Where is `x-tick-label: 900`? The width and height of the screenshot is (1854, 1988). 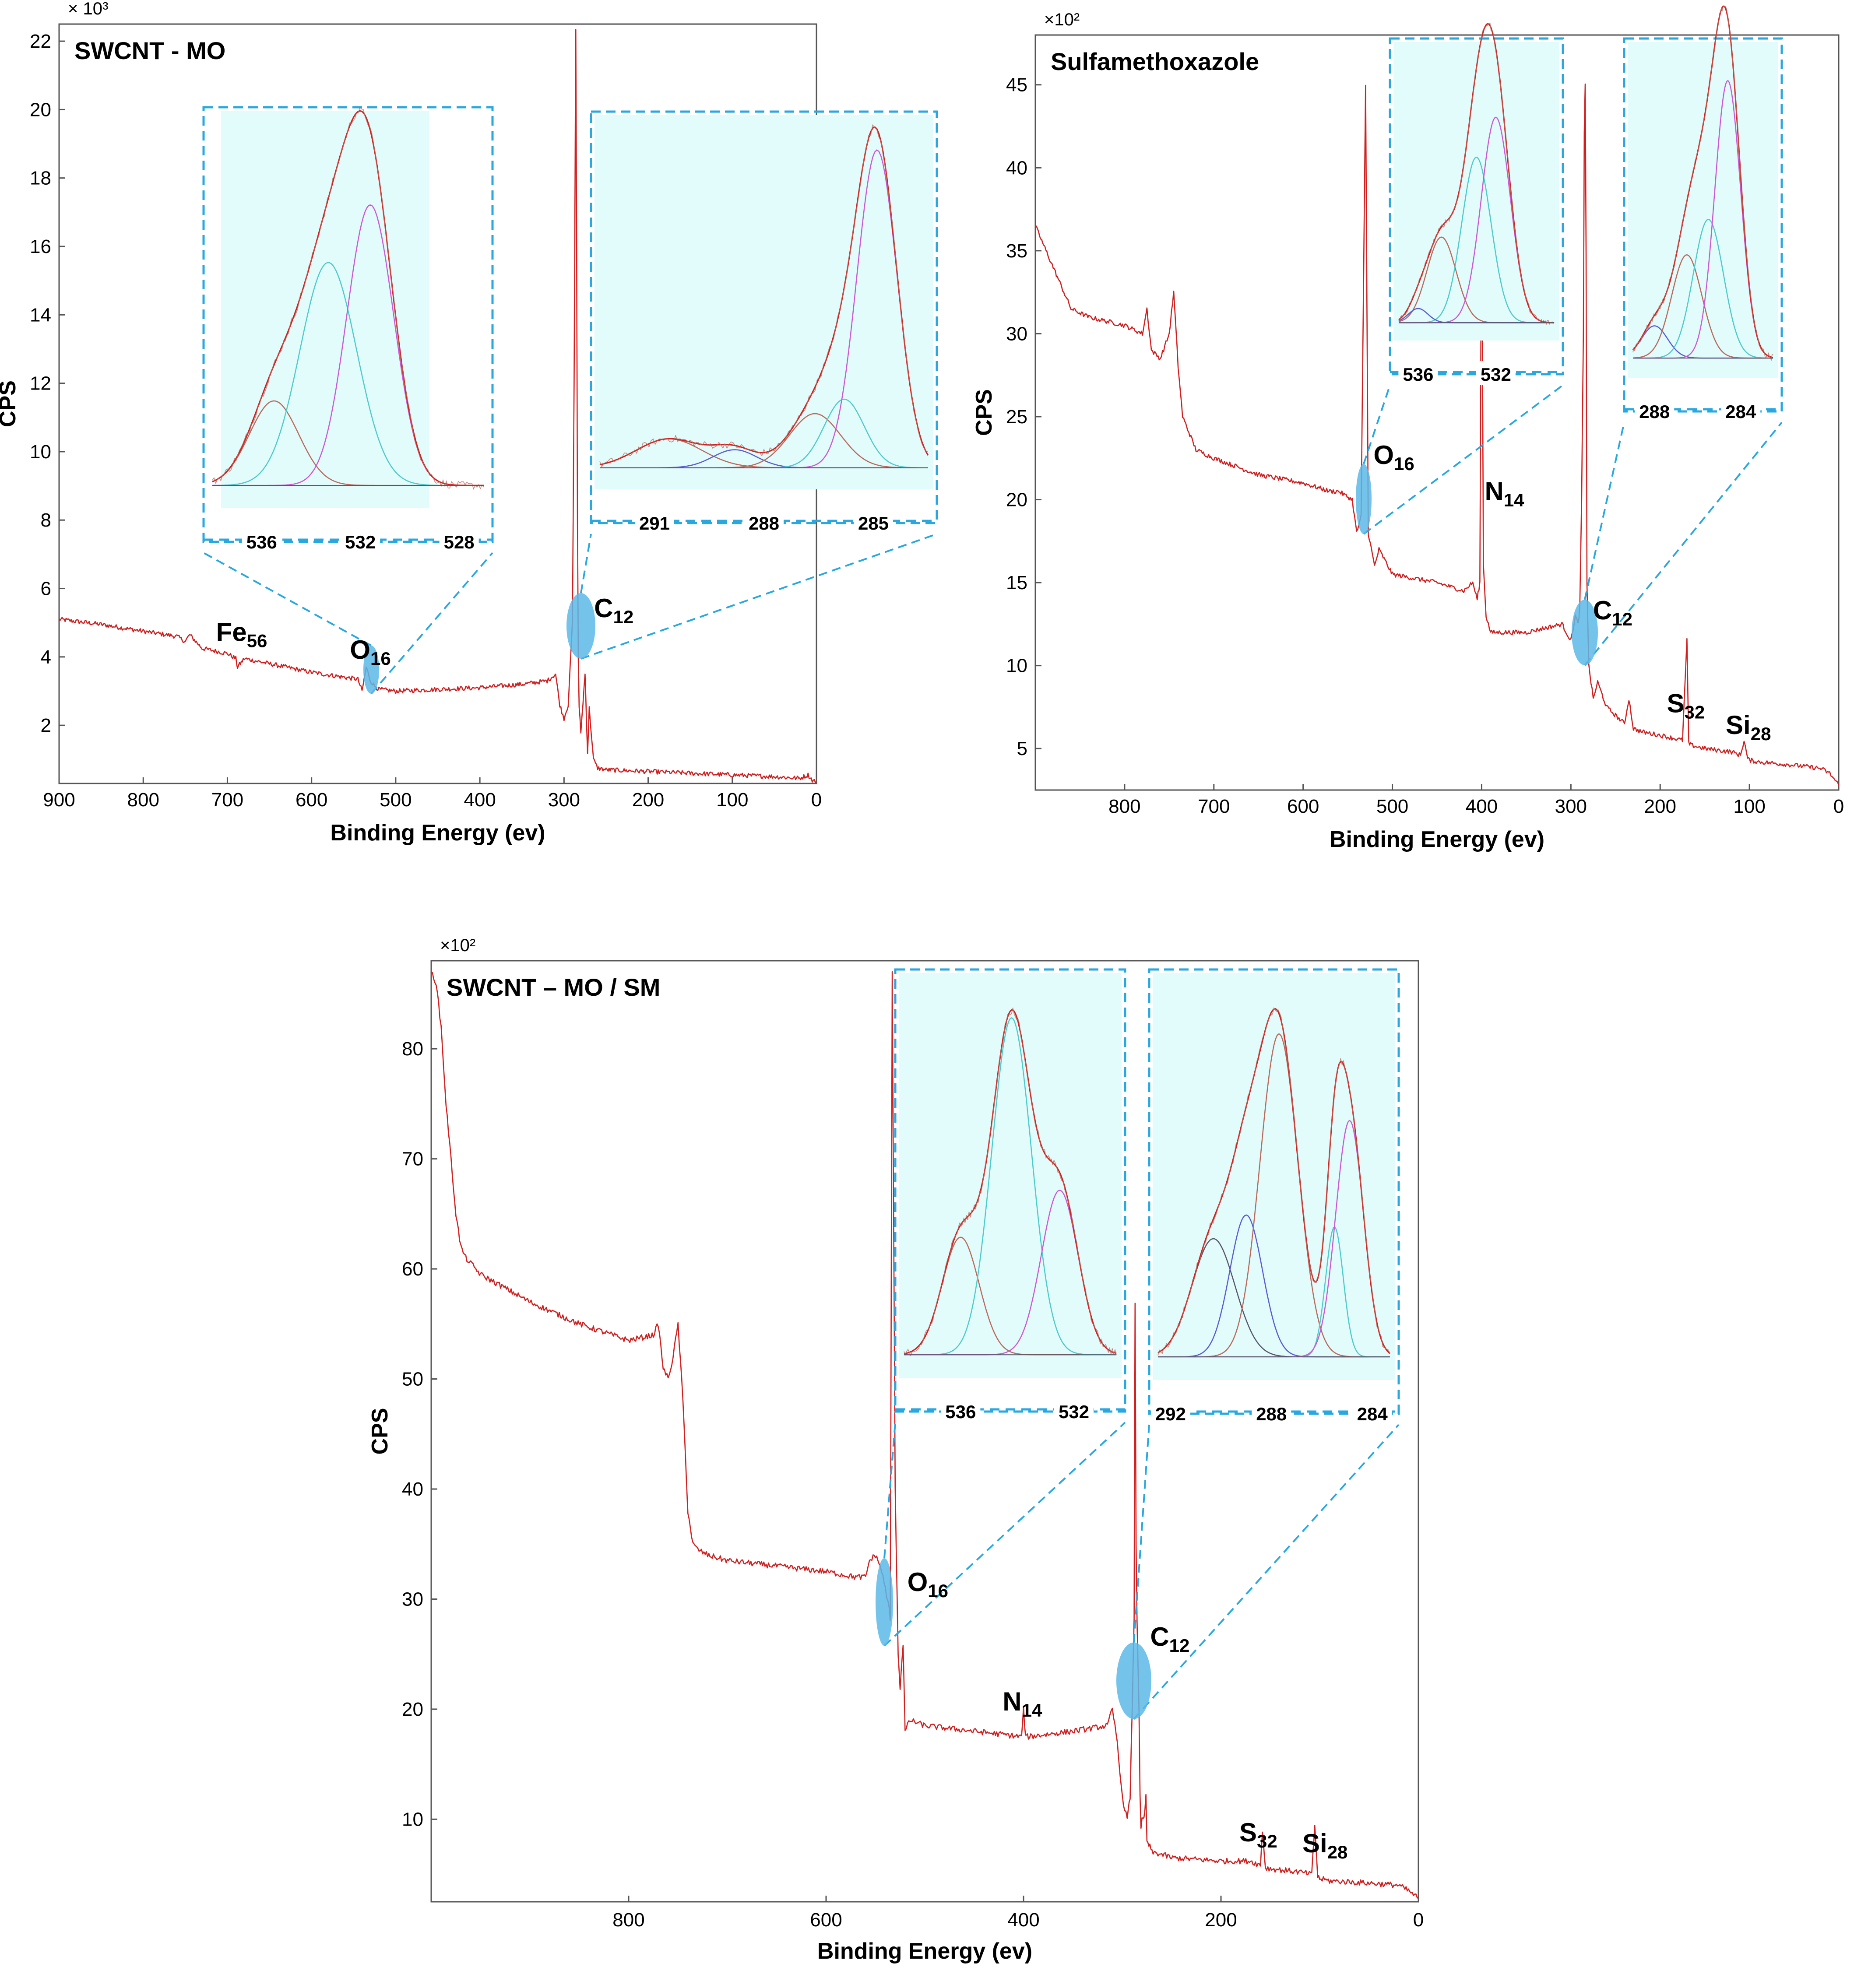 x-tick-label: 900 is located at coordinates (59, 800).